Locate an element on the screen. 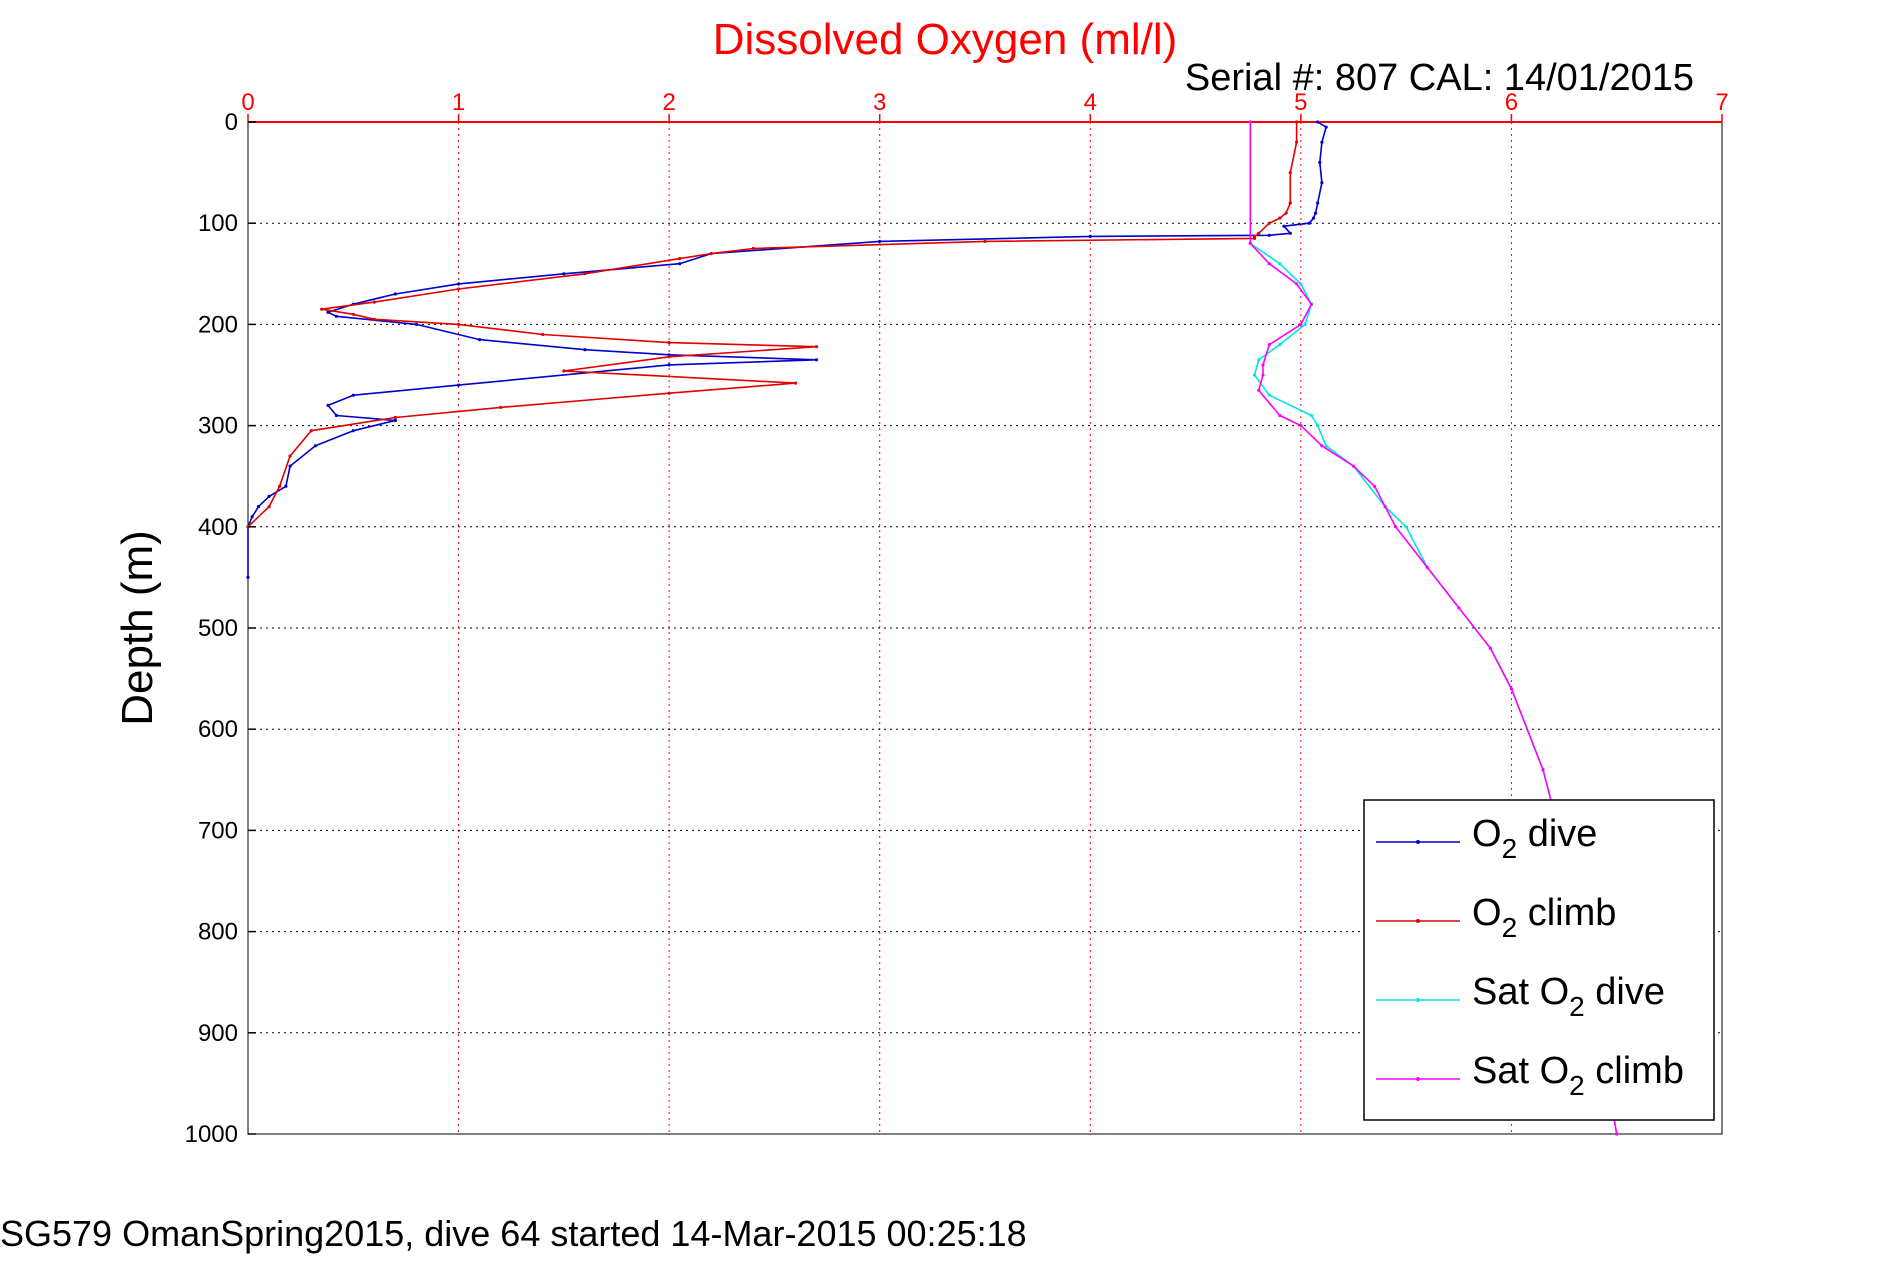 This screenshot has height=1262, width=1891. y-tick-label: 700 is located at coordinates (218, 830).